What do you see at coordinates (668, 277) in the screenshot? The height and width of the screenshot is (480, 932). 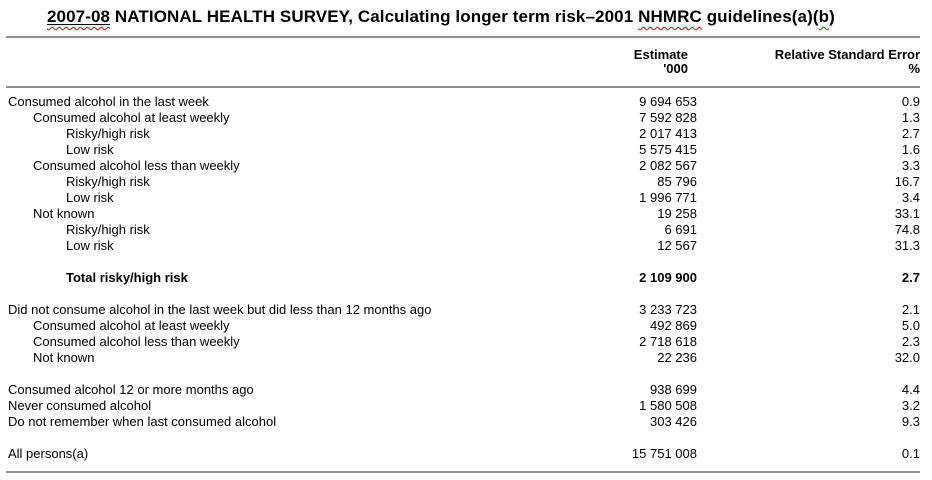 I see `estimate-value: 2 109 900` at bounding box center [668, 277].